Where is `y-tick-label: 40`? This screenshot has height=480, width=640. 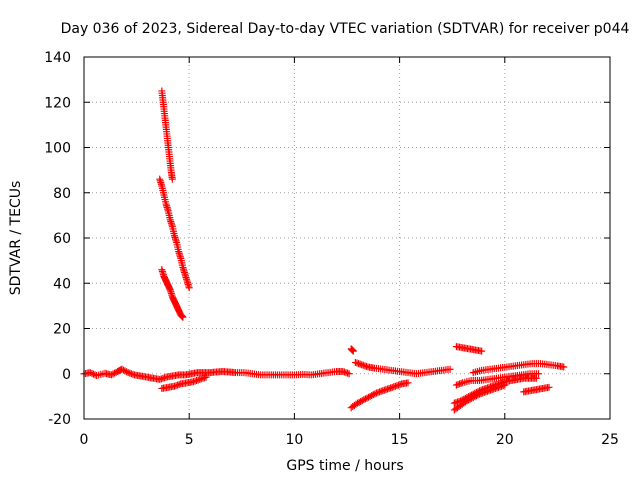
y-tick-label: 40 is located at coordinates (62, 284).